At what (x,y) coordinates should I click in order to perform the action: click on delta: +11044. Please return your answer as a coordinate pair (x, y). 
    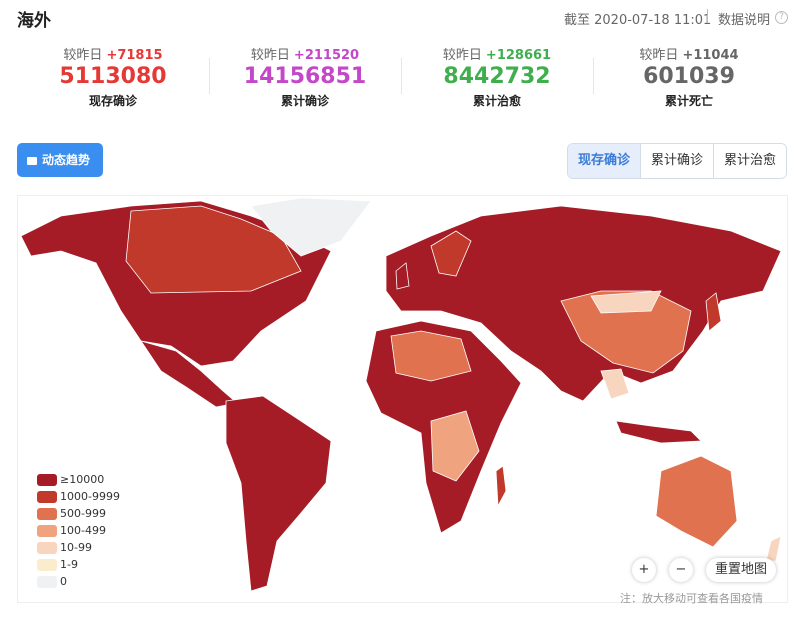
    Looking at the image, I should click on (710, 55).